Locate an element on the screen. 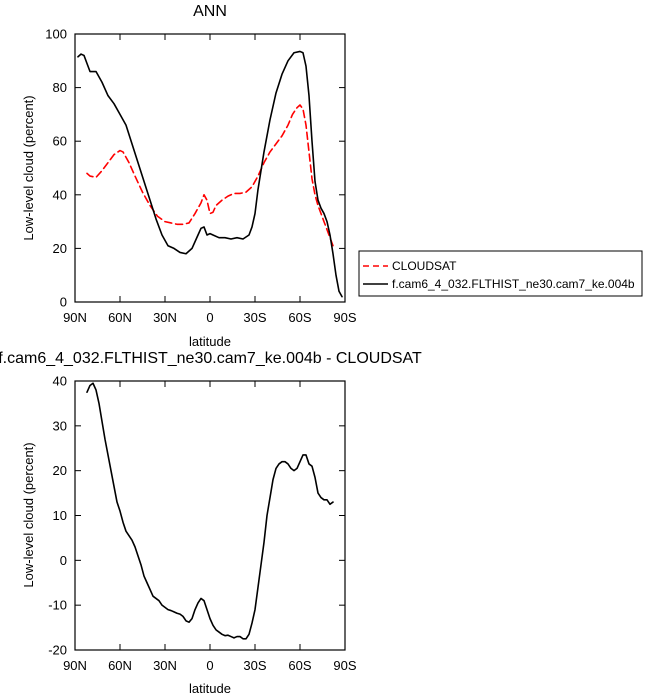  top-x-tick-label: 30S is located at coordinates (254, 317).